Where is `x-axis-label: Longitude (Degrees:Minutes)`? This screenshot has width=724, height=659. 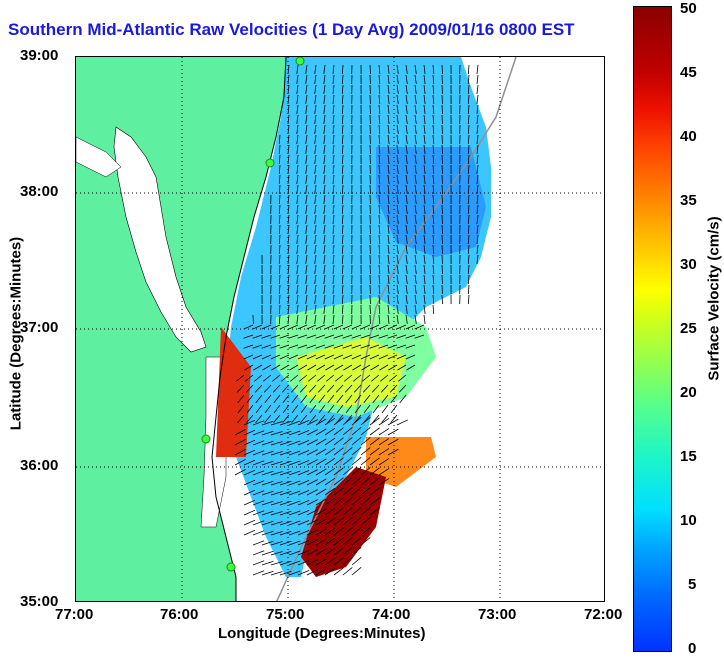 x-axis-label: Longitude (Degrees:Minutes) is located at coordinates (322, 633).